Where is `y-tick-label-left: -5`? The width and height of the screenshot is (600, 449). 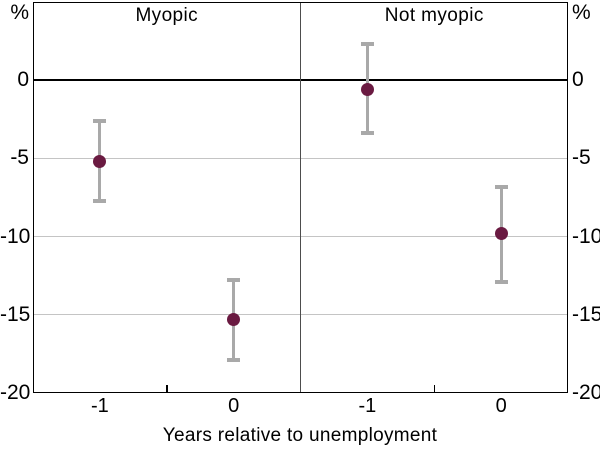
y-tick-label-left: -5 is located at coordinates (19, 158).